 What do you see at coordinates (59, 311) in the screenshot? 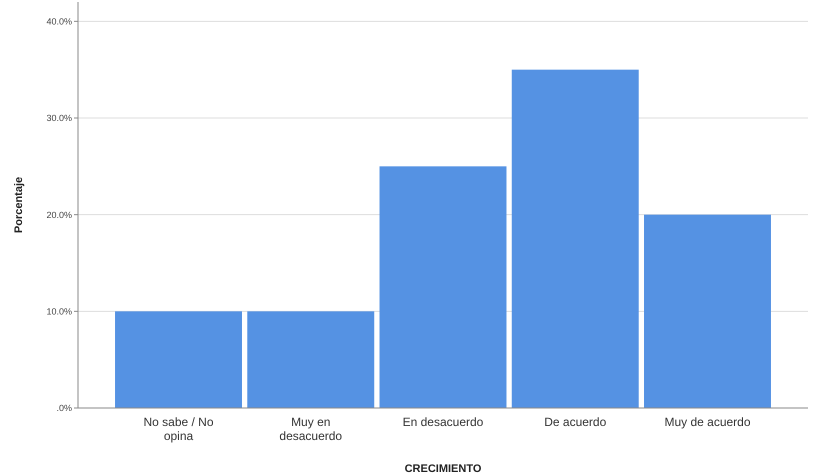
I see `y-tick-label: 10.0%` at bounding box center [59, 311].